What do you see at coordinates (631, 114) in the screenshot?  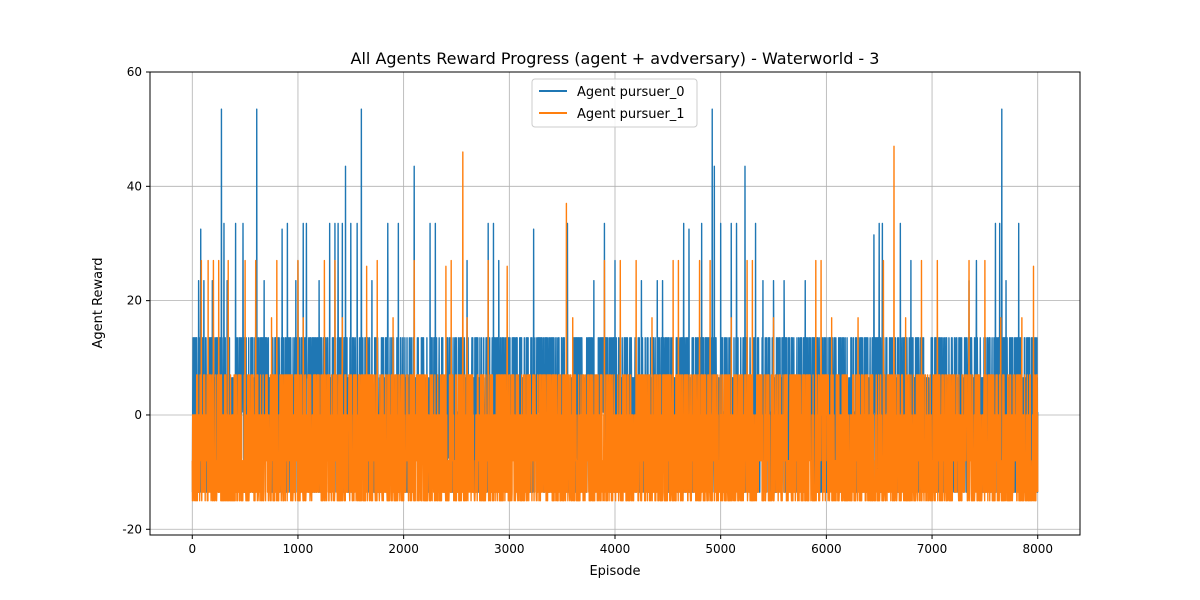 I see `legend-label-pursuer-1: Agent pursuer_1` at bounding box center [631, 114].